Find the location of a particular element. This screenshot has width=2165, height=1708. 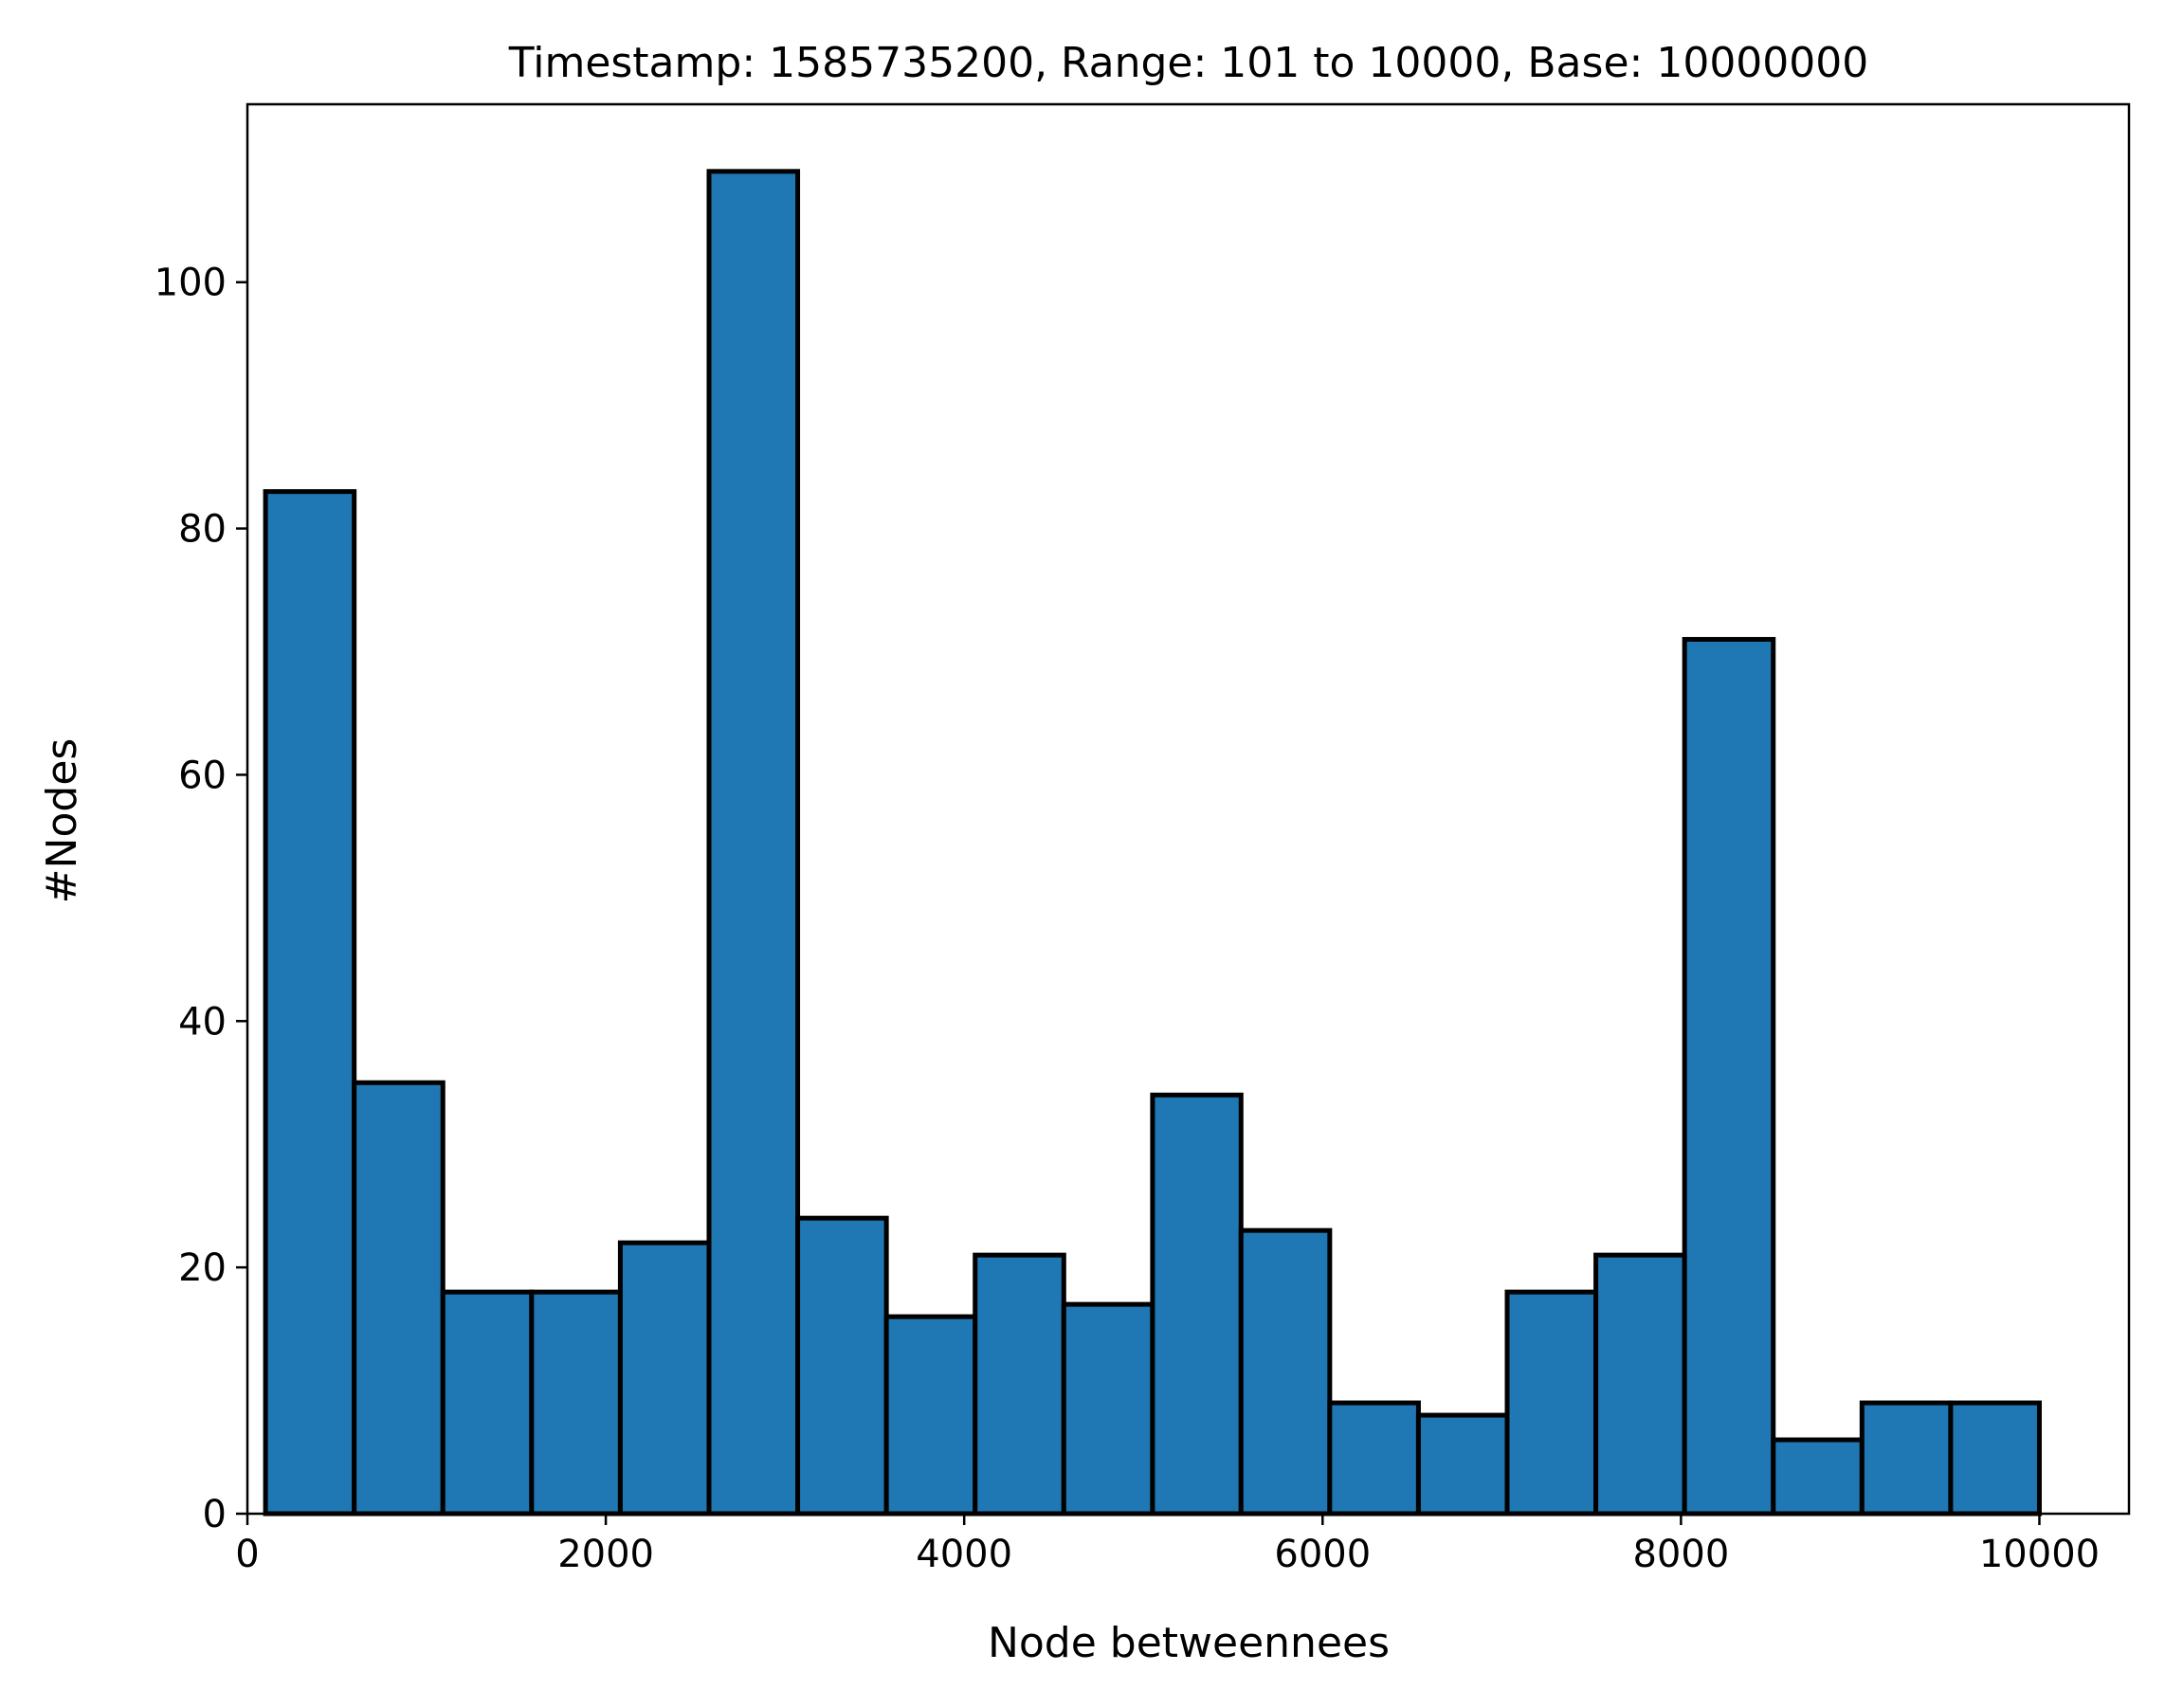

x-tick-label: 10000 is located at coordinates (2040, 1554).